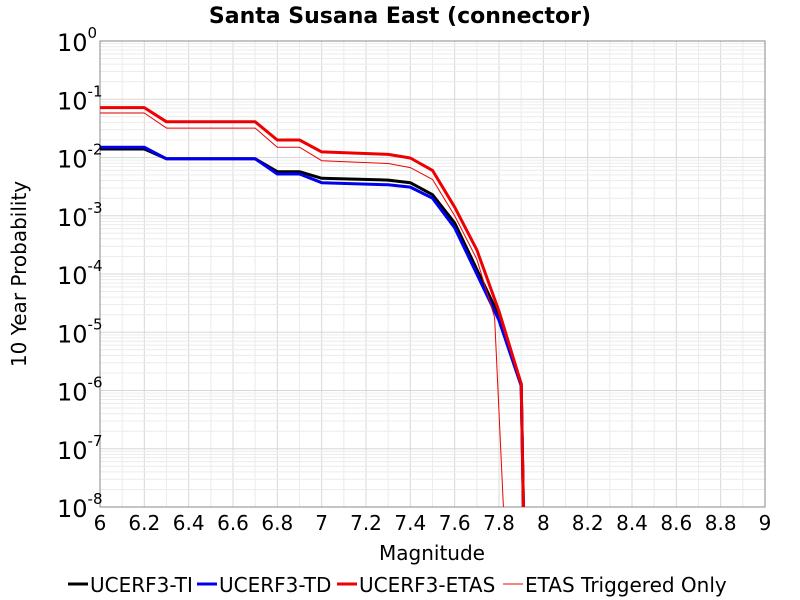 The height and width of the screenshot is (600, 800). I want to click on y-tick-exponent: -5, so click(95, 324).